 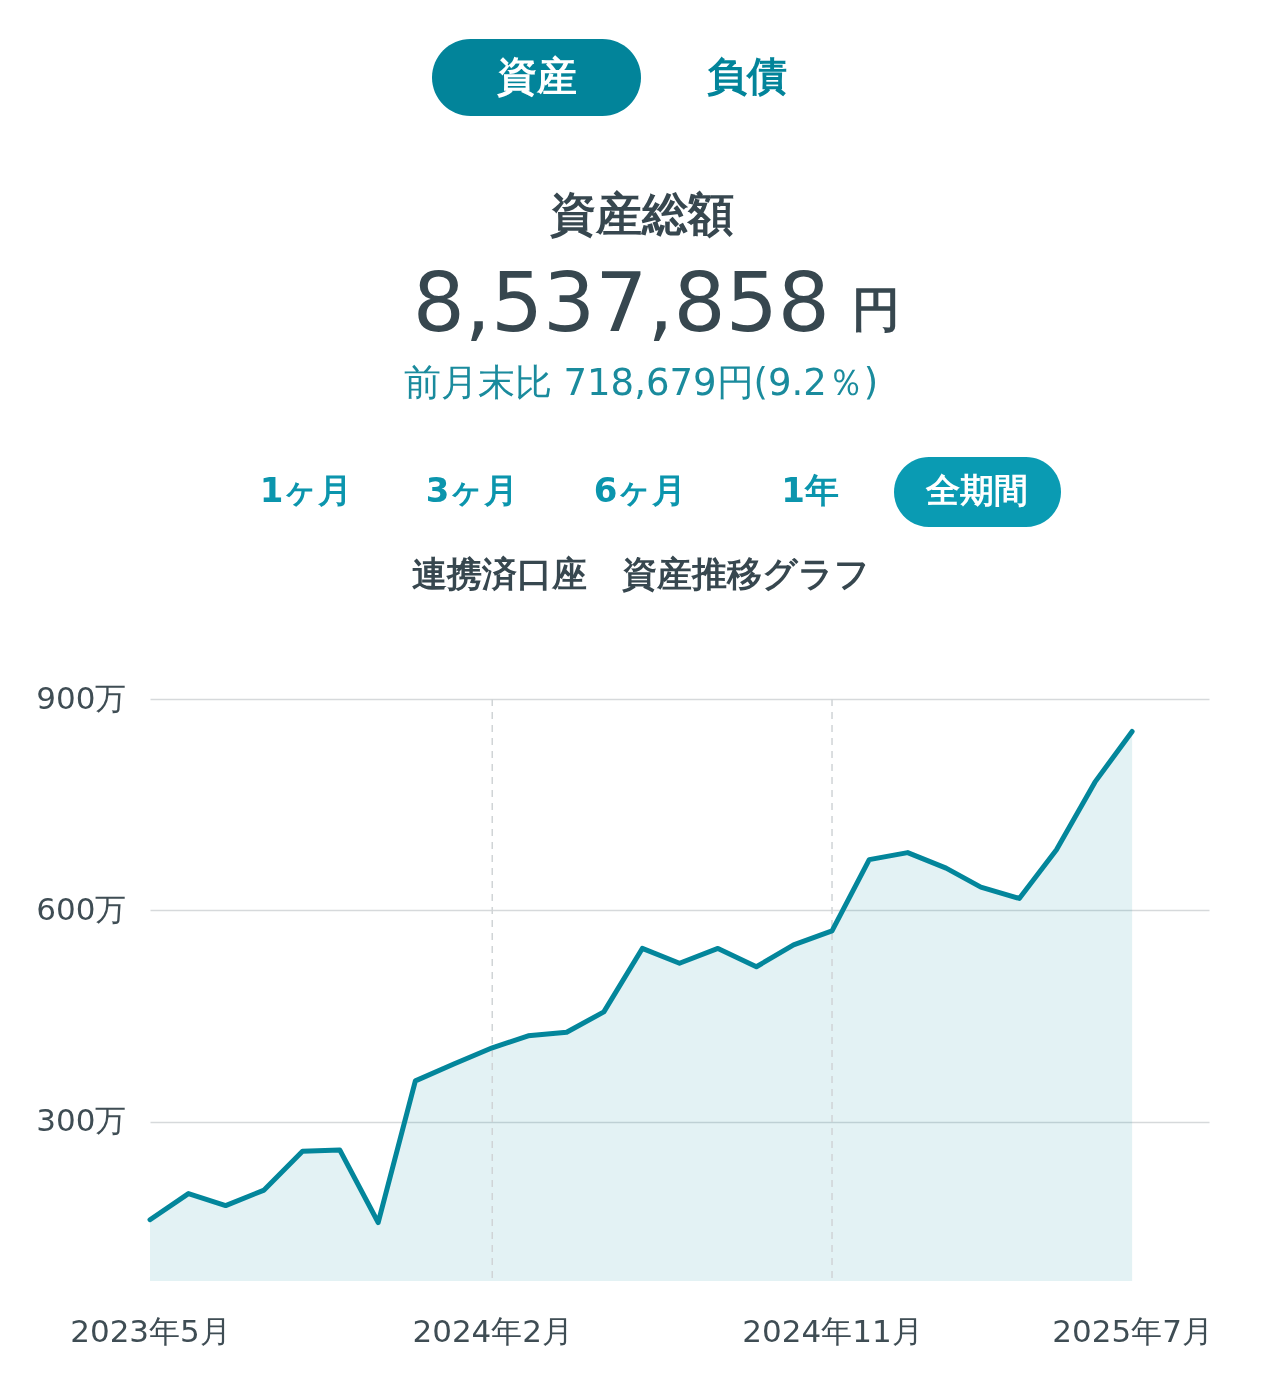 What do you see at coordinates (876, 309) in the screenshot?
I see `text: 円` at bounding box center [876, 309].